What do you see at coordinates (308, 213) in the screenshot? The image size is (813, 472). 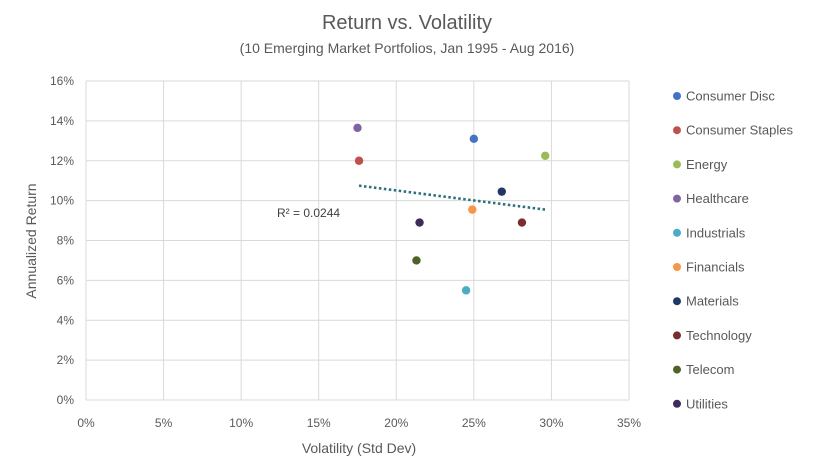 I see `r-squared-label: R² = 0.0244` at bounding box center [308, 213].